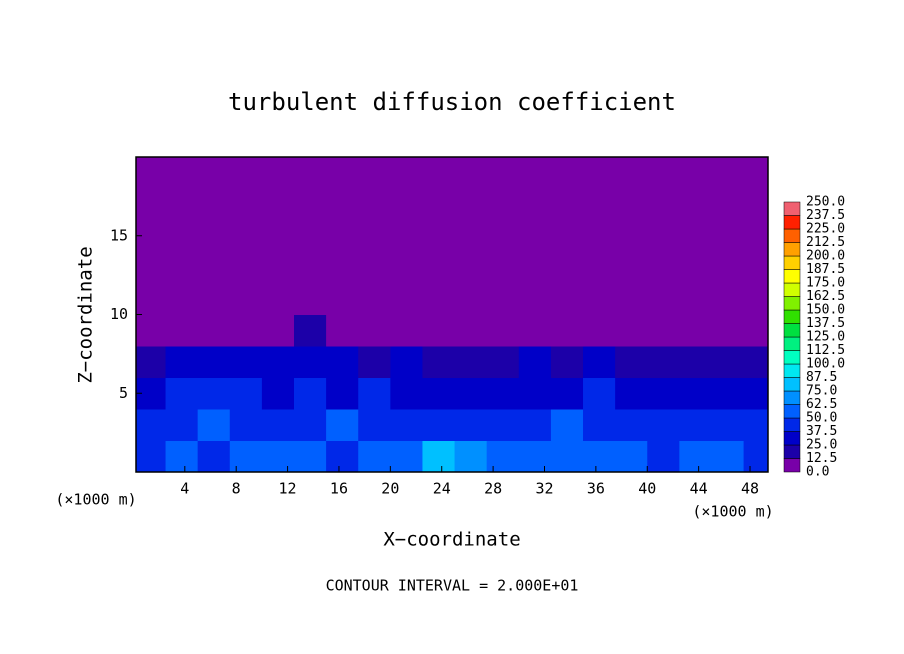  What do you see at coordinates (123, 393) in the screenshot?
I see `y-tick-label: 5` at bounding box center [123, 393].